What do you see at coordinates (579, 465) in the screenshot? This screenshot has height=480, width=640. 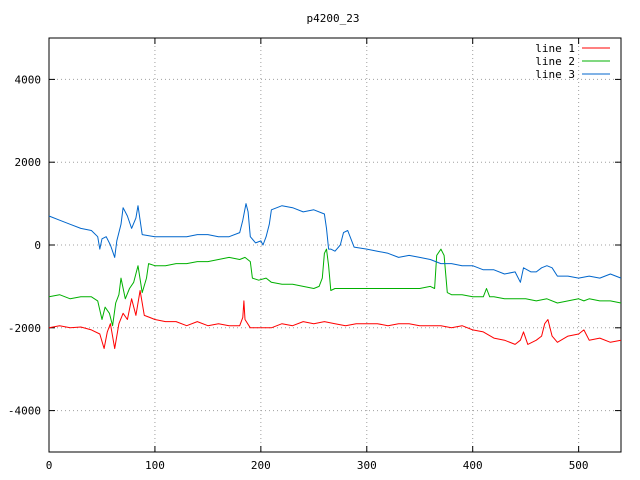 I see `x-tick-label: 500` at bounding box center [579, 465].